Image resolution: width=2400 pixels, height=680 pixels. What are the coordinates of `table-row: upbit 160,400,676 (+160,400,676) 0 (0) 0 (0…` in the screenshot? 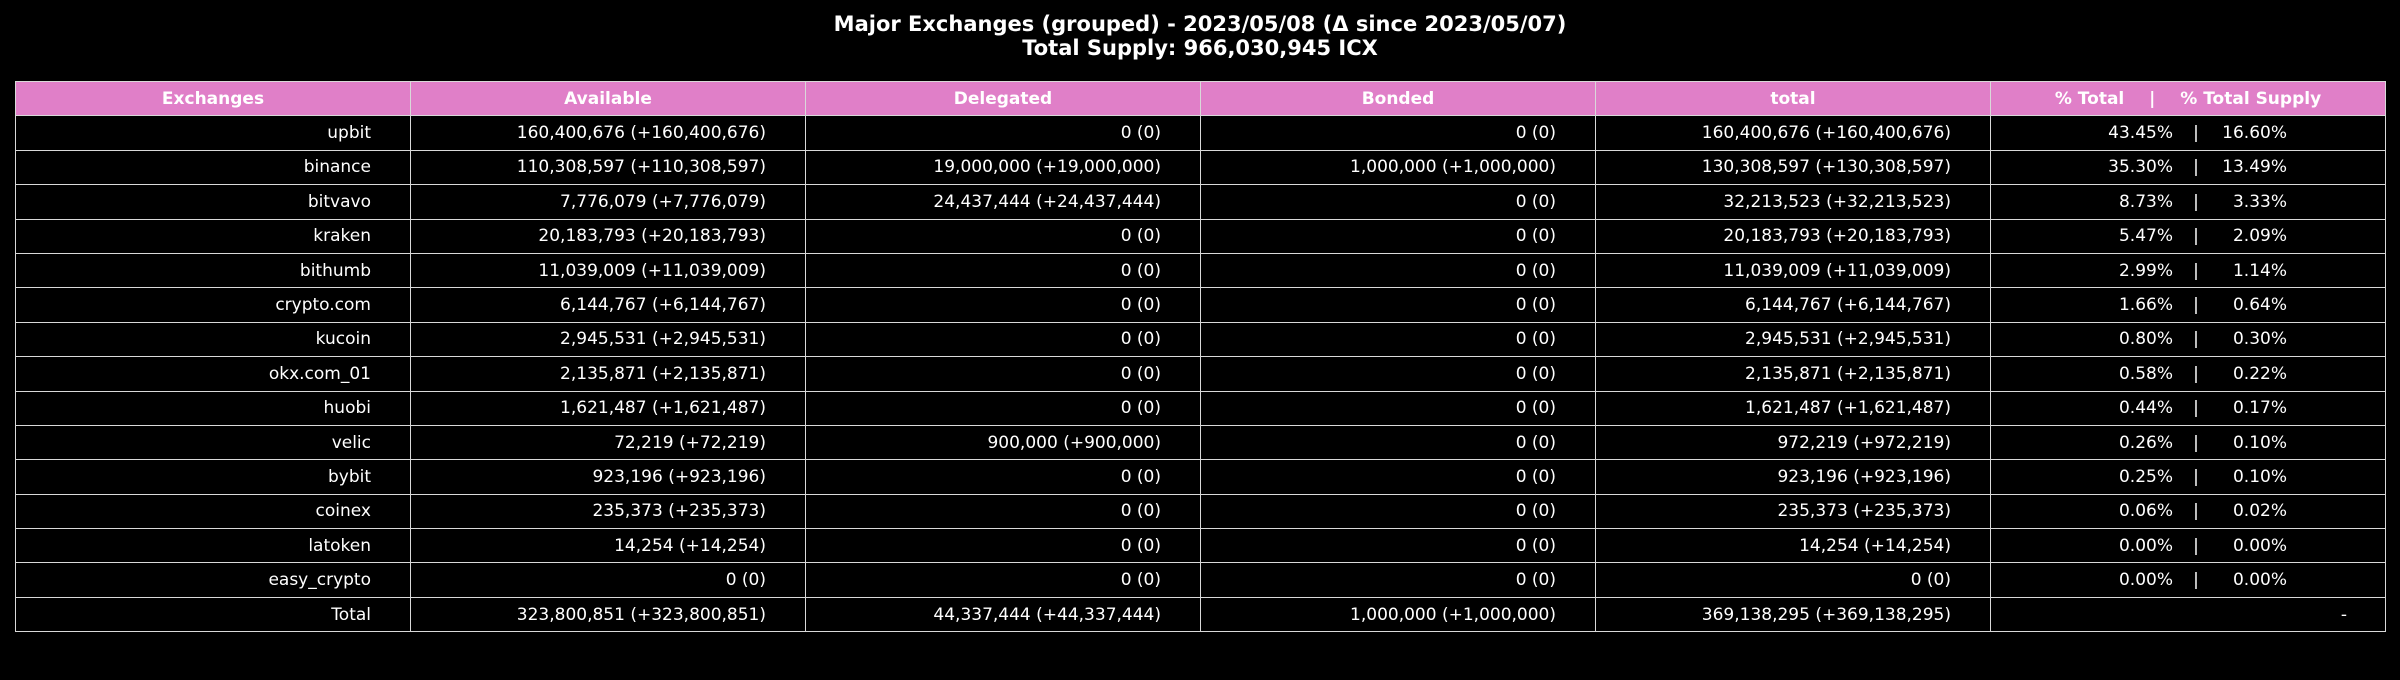 It's located at (1200, 133).